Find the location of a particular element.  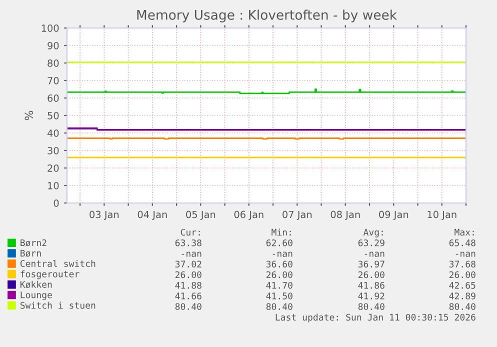

text: 42.89 is located at coordinates (462, 296).